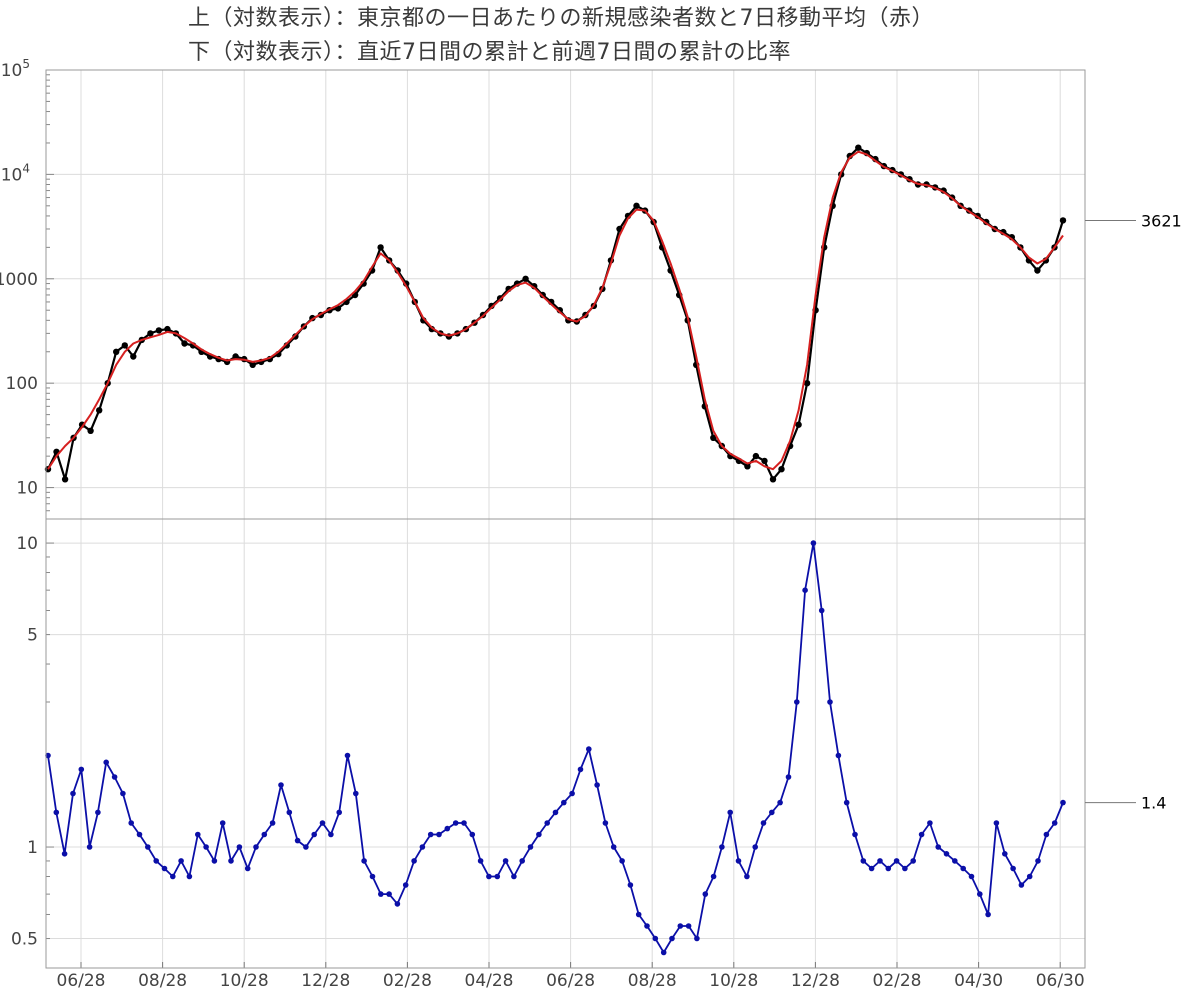 The width and height of the screenshot is (1200, 994). What do you see at coordinates (489, 52) in the screenshot?
I see `chart-title-bottom: 下（対数表示）：直近7日間の累計と前週7日間の累計の比率` at bounding box center [489, 52].